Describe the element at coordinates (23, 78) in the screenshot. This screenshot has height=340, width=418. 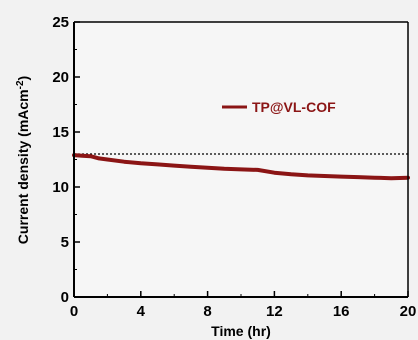
I see `y-axis-title-end: )` at that location.